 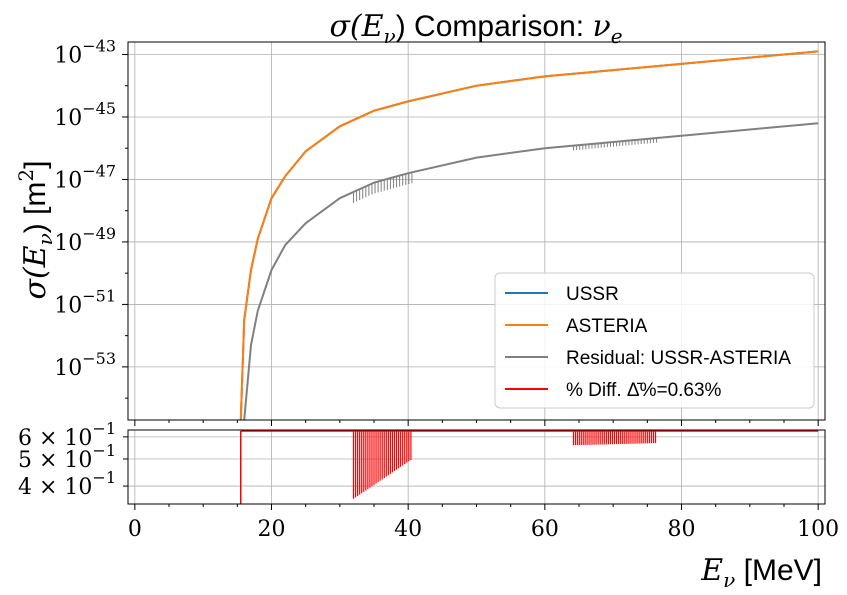 I want to click on sub-series, so click(x=529, y=467).